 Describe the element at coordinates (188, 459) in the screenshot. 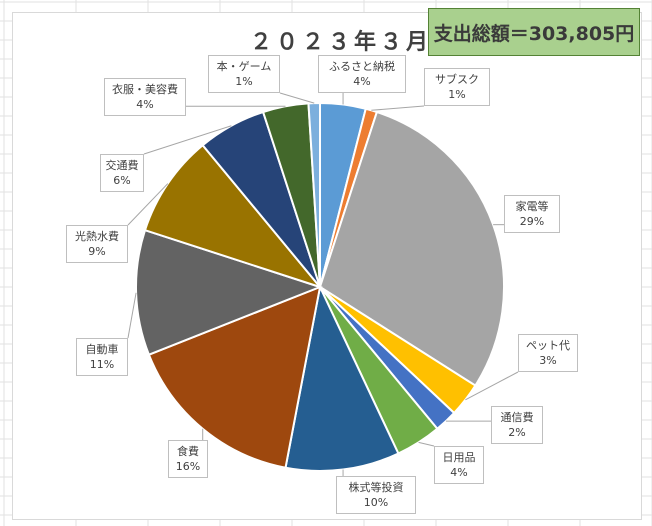

I see `data-label: 食費 16%` at that location.